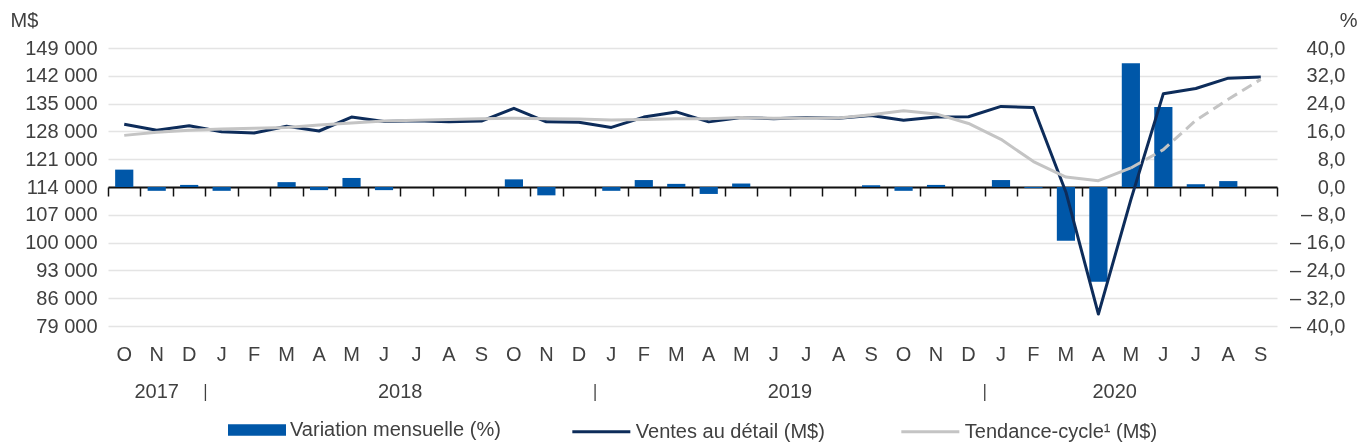 The image size is (1371, 444). What do you see at coordinates (61, 103) in the screenshot?
I see `y-tick-label: 135 000` at bounding box center [61, 103].